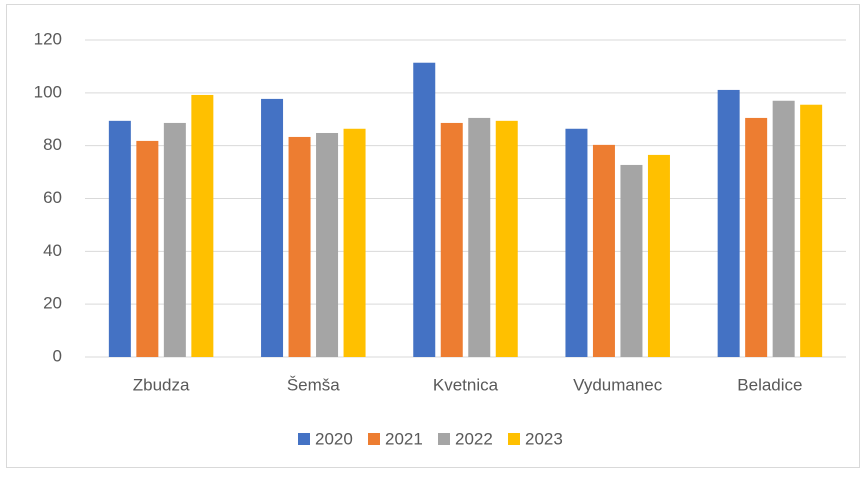  Describe the element at coordinates (161, 384) in the screenshot. I see `x-tick-label: Zbudza` at that location.